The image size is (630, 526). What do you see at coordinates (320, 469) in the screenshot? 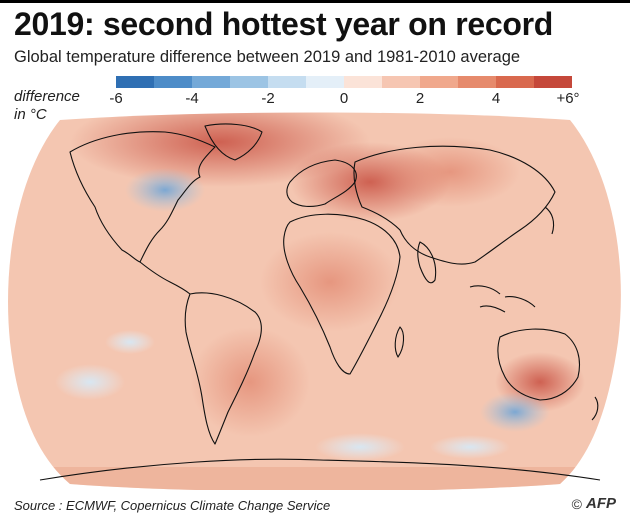
I see `antarctica-outline` at bounding box center [320, 469].